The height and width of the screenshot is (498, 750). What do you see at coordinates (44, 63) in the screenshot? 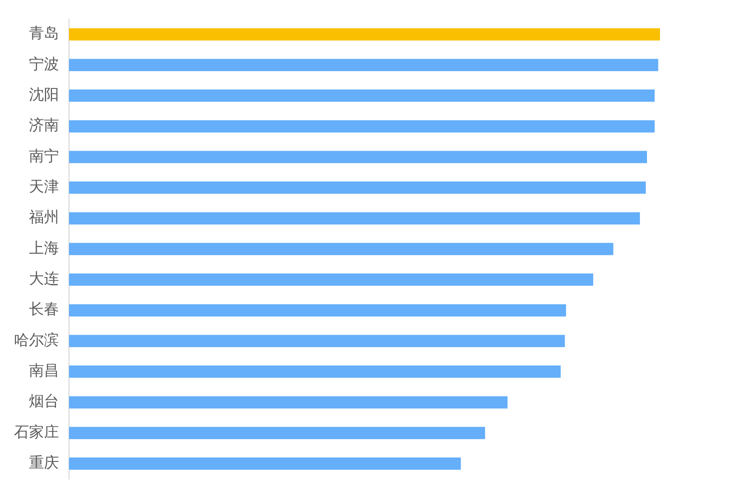
I see `y-tick-label: 宁波` at bounding box center [44, 63].